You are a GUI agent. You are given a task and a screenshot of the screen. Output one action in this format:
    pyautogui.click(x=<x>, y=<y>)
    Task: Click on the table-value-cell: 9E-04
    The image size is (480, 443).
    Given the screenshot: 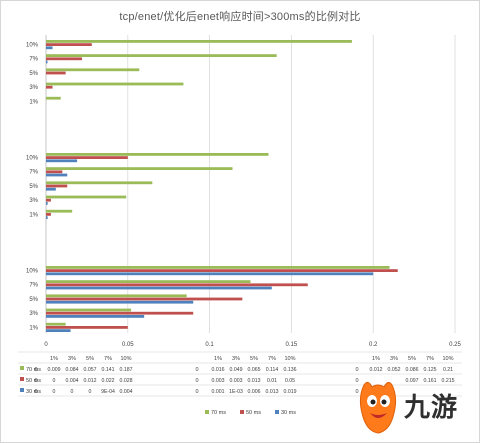 What is the action you would take?
    pyautogui.click(x=108, y=392)
    